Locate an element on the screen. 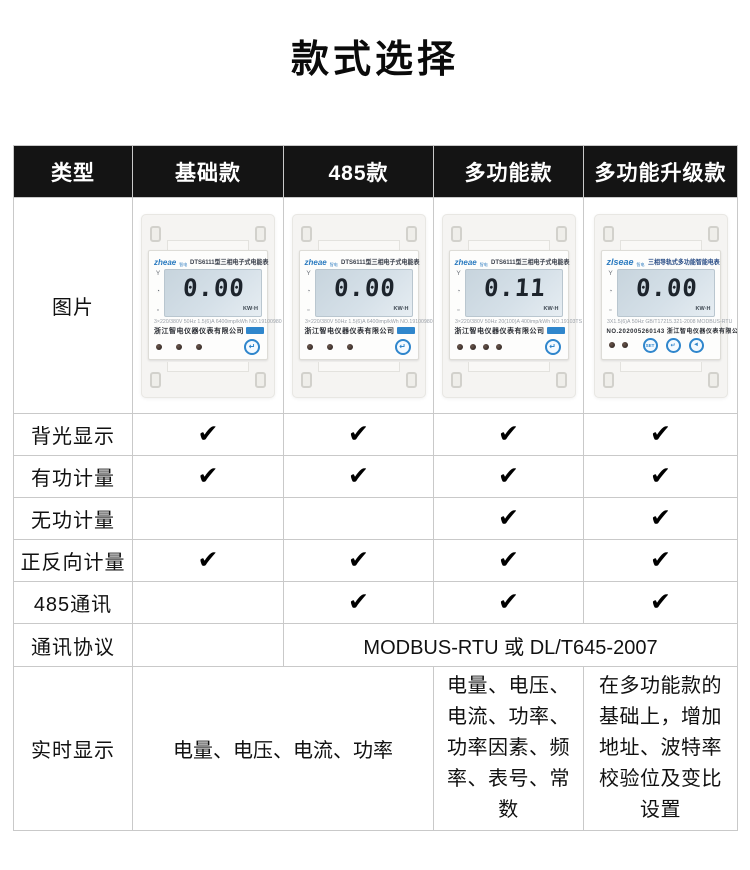  meter-header: zheae 智电 DTS6111型三相电子式电能表 is located at coordinates (211, 261).